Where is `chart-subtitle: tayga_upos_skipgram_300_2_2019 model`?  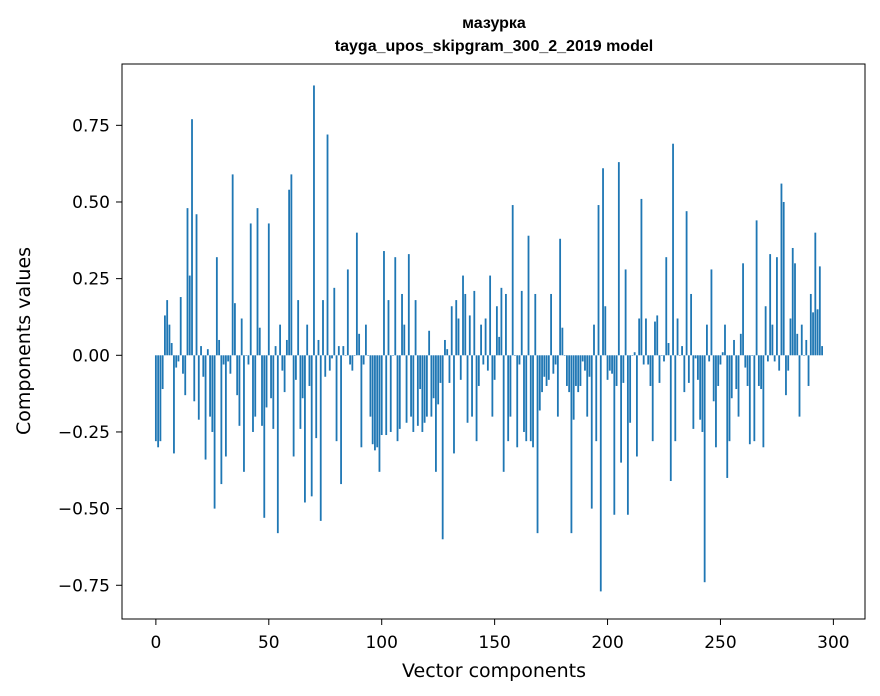 chart-subtitle: tayga_upos_skipgram_300_2_2019 model is located at coordinates (494, 46).